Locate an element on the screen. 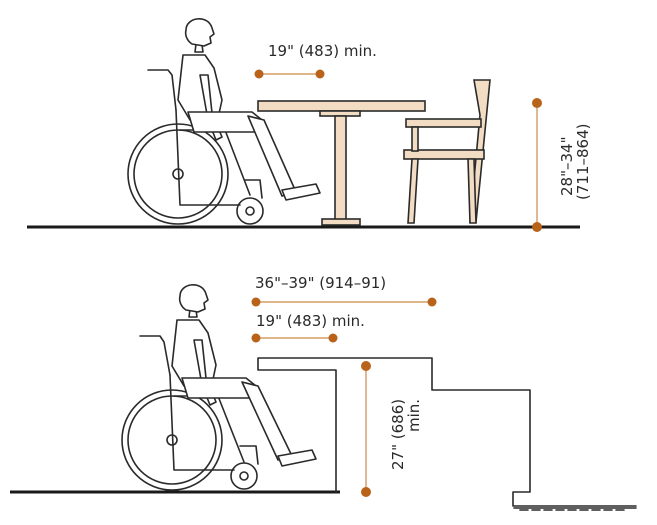 The image size is (657, 525). bottom-knee-clearance-label: 19" (483) min. is located at coordinates (310, 321).